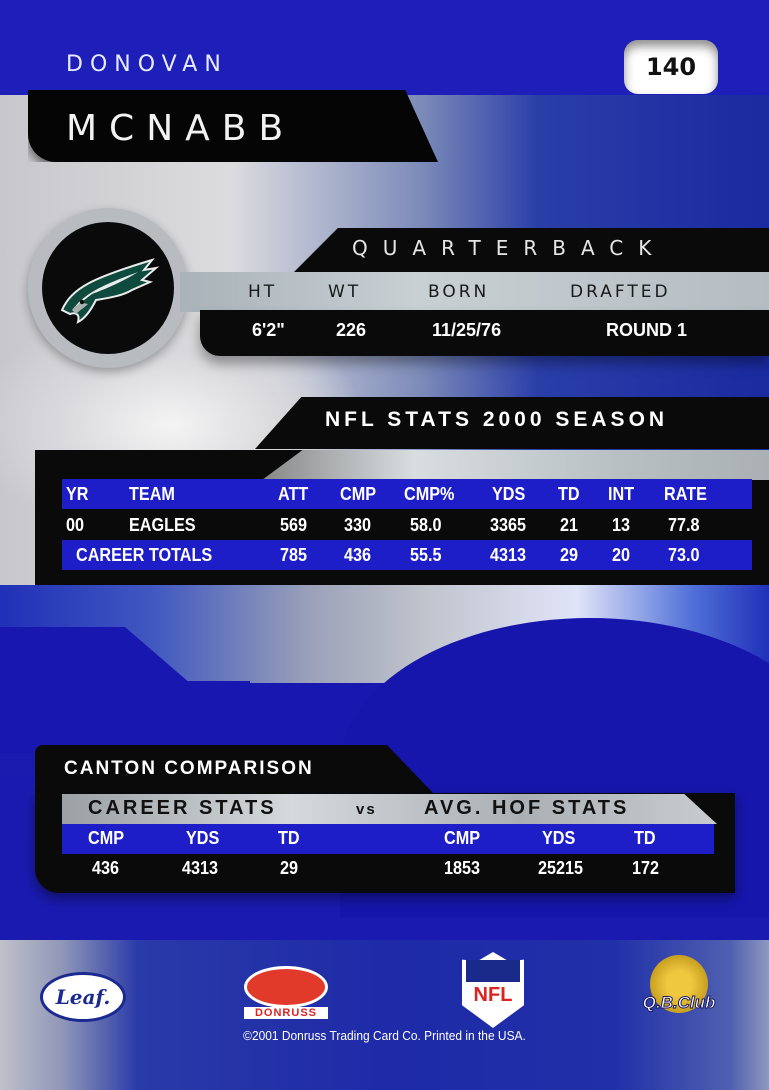  What do you see at coordinates (647, 330) in the screenshot?
I see `bio-drafted: ROUND 1` at bounding box center [647, 330].